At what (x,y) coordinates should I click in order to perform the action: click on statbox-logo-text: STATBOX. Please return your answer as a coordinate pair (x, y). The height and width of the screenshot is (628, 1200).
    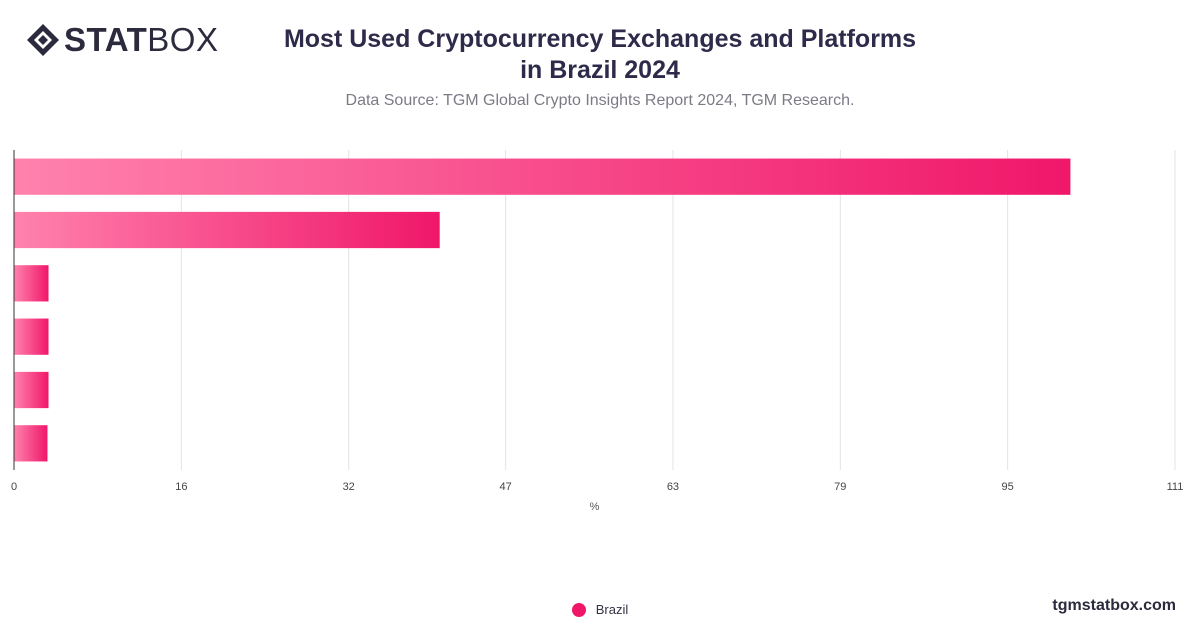
    Looking at the image, I should click on (141, 40).